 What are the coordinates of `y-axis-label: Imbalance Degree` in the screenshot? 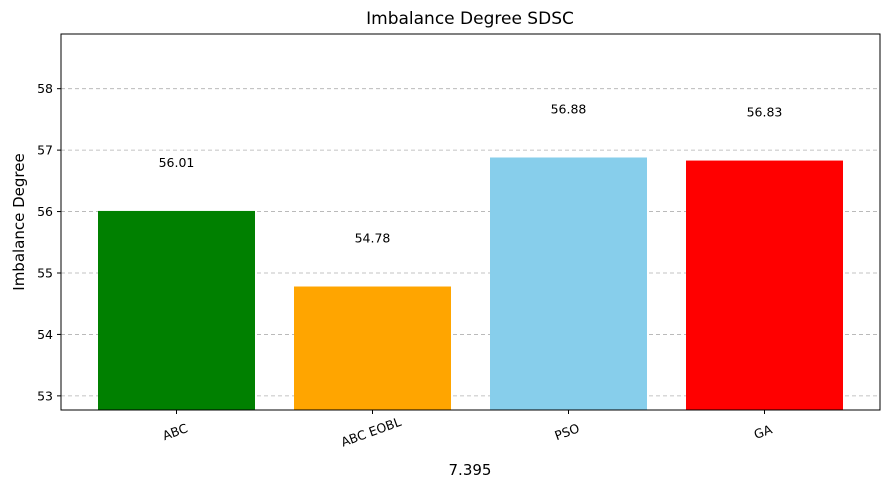 It's located at (19, 221).